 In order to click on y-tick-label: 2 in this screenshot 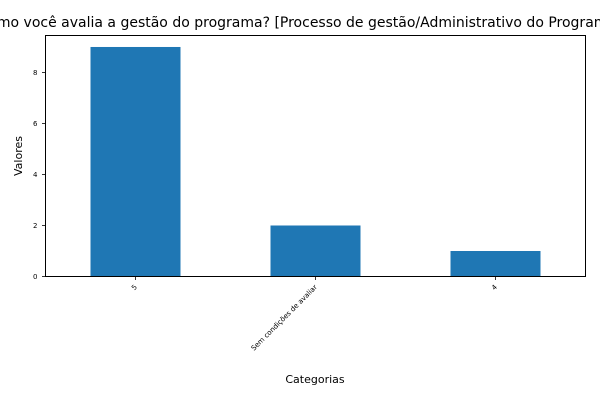, I will do `click(35, 226)`.